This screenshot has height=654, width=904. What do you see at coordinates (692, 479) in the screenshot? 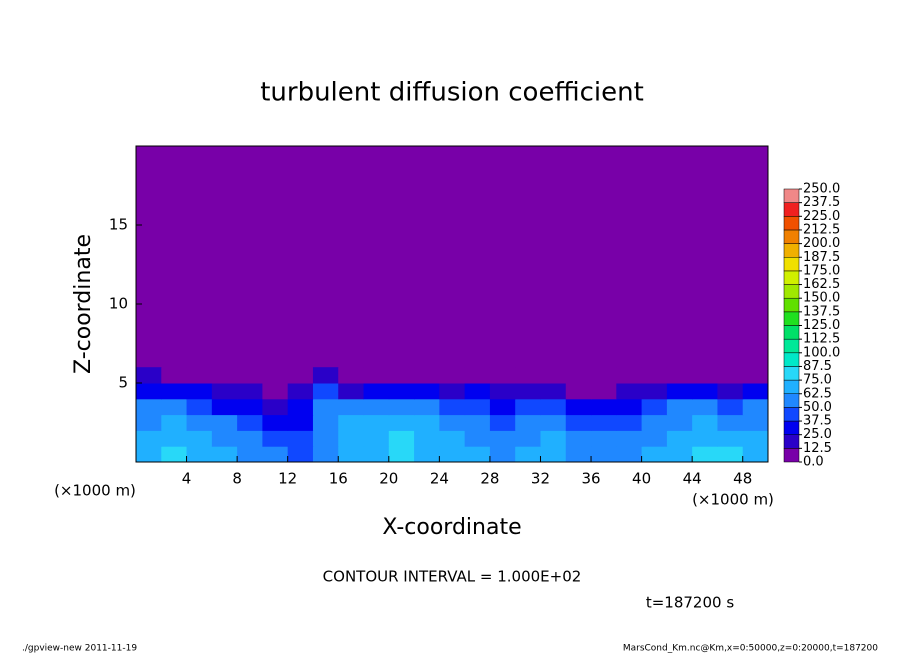
I see `x-tick-label: 44` at bounding box center [692, 479].